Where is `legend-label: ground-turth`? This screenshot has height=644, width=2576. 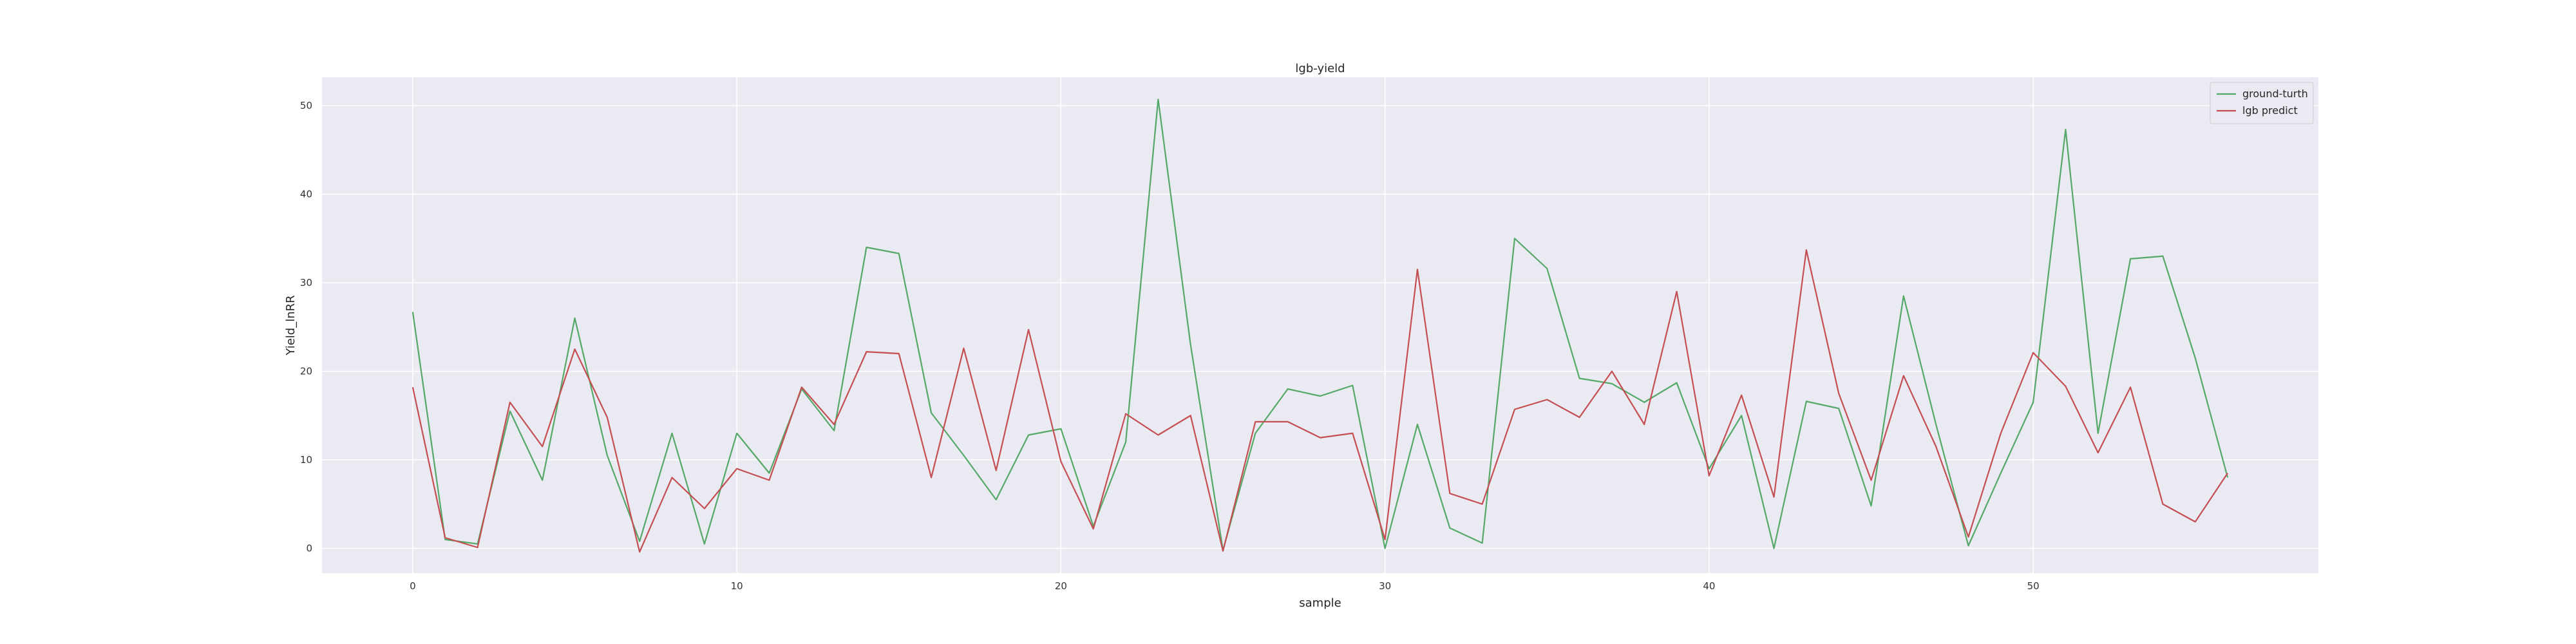 legend-label: ground-turth is located at coordinates (2275, 94).